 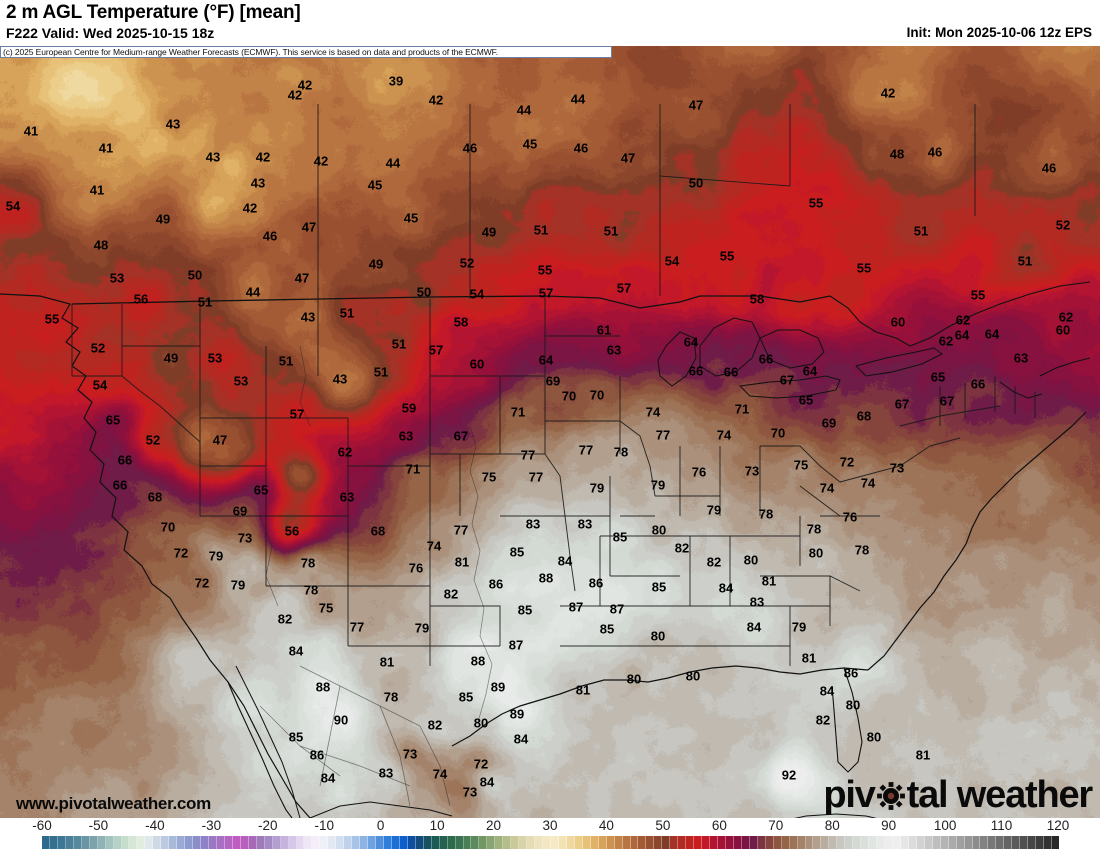 I want to click on colorbar-tick-label: 30, so click(x=550, y=825).